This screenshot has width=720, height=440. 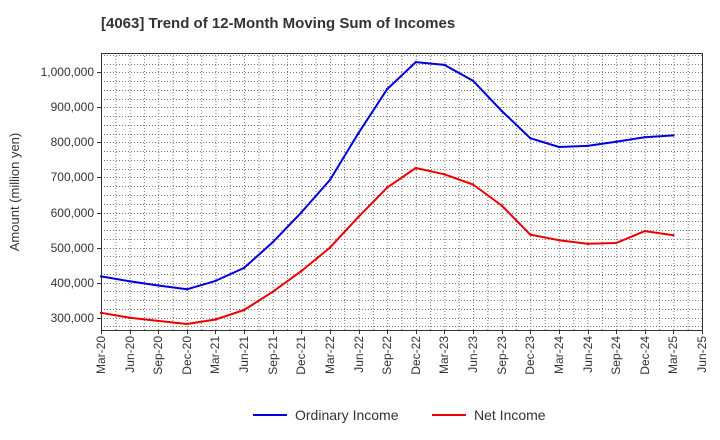 I want to click on x-tick-label: Mar-22, so click(x=330, y=355).